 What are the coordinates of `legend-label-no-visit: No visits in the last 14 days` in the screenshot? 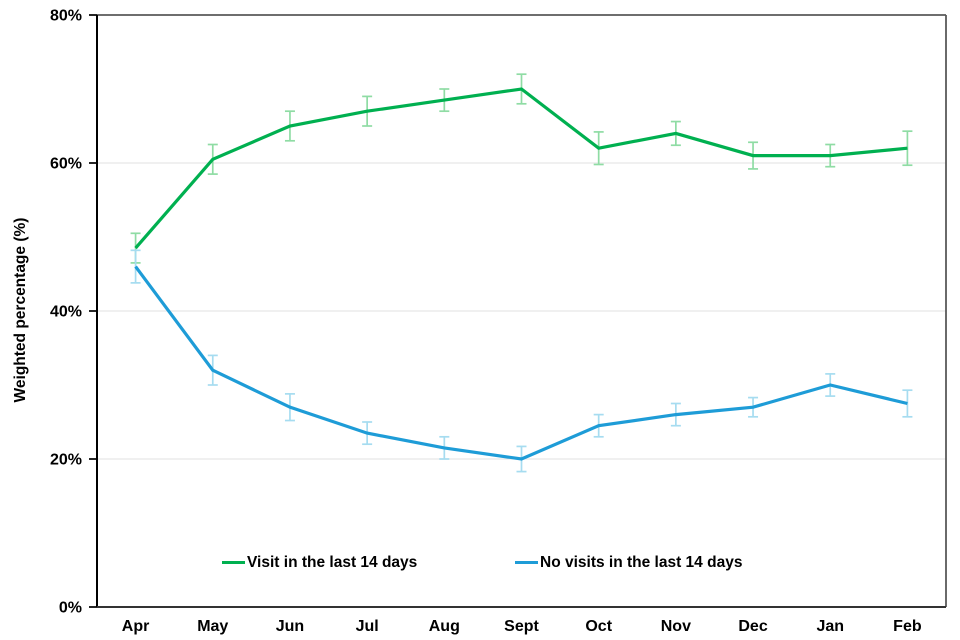 It's located at (641, 562).